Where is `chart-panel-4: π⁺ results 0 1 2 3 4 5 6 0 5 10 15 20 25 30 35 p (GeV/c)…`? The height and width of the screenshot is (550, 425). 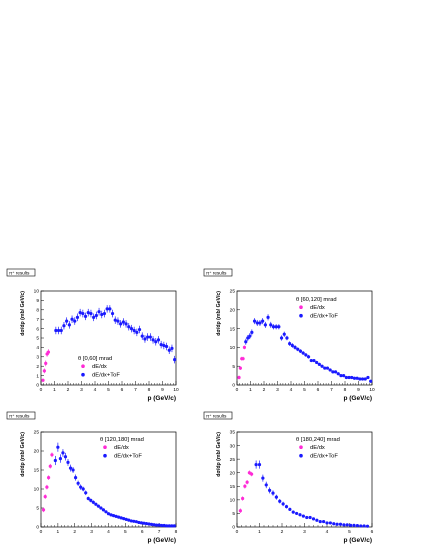 chart-panel-4: π⁺ results 0 1 2 3 4 5 6 0 5 10 15 20 25 30 35 p (GeV/c)… is located at coordinates (288, 477).